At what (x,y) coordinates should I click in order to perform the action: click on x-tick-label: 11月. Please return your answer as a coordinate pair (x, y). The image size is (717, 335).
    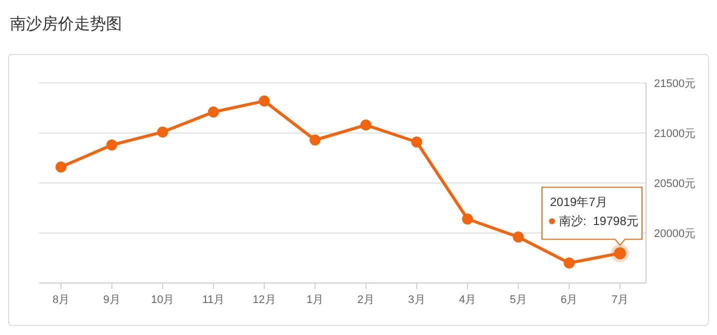
    Looking at the image, I should click on (213, 300).